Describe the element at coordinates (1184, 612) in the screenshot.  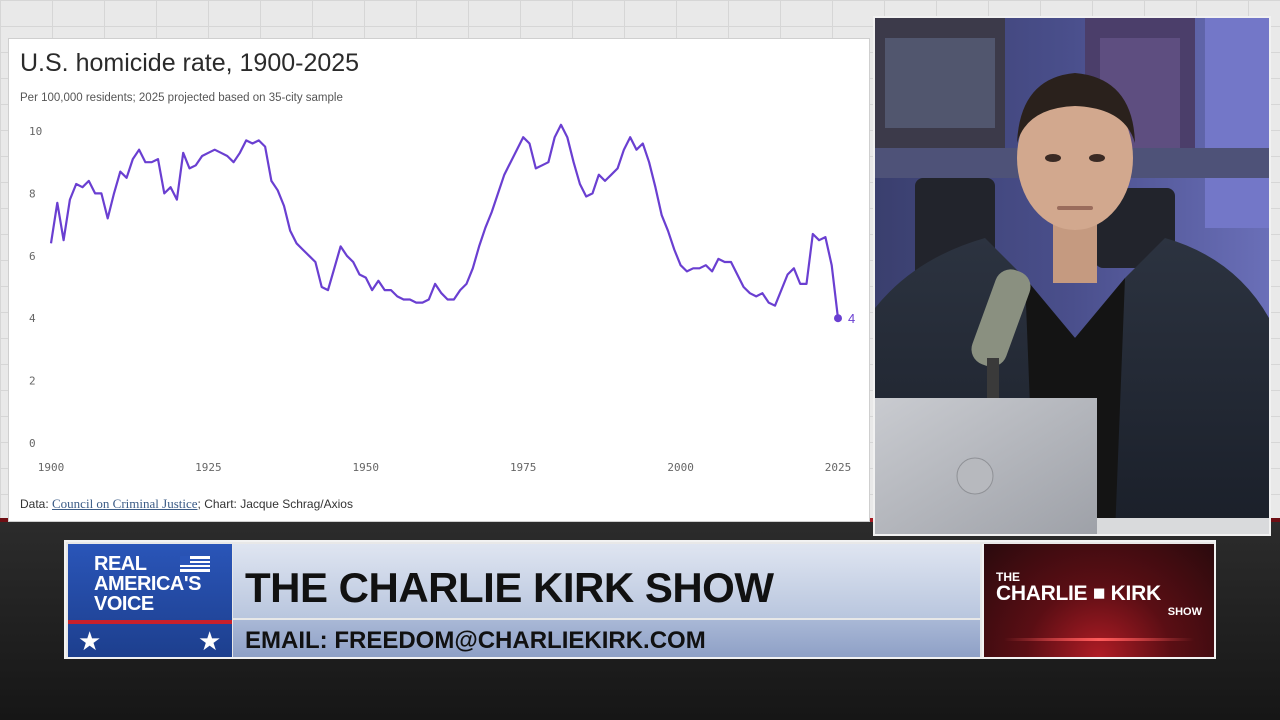
I see `show-logo-show: SHOW` at that location.